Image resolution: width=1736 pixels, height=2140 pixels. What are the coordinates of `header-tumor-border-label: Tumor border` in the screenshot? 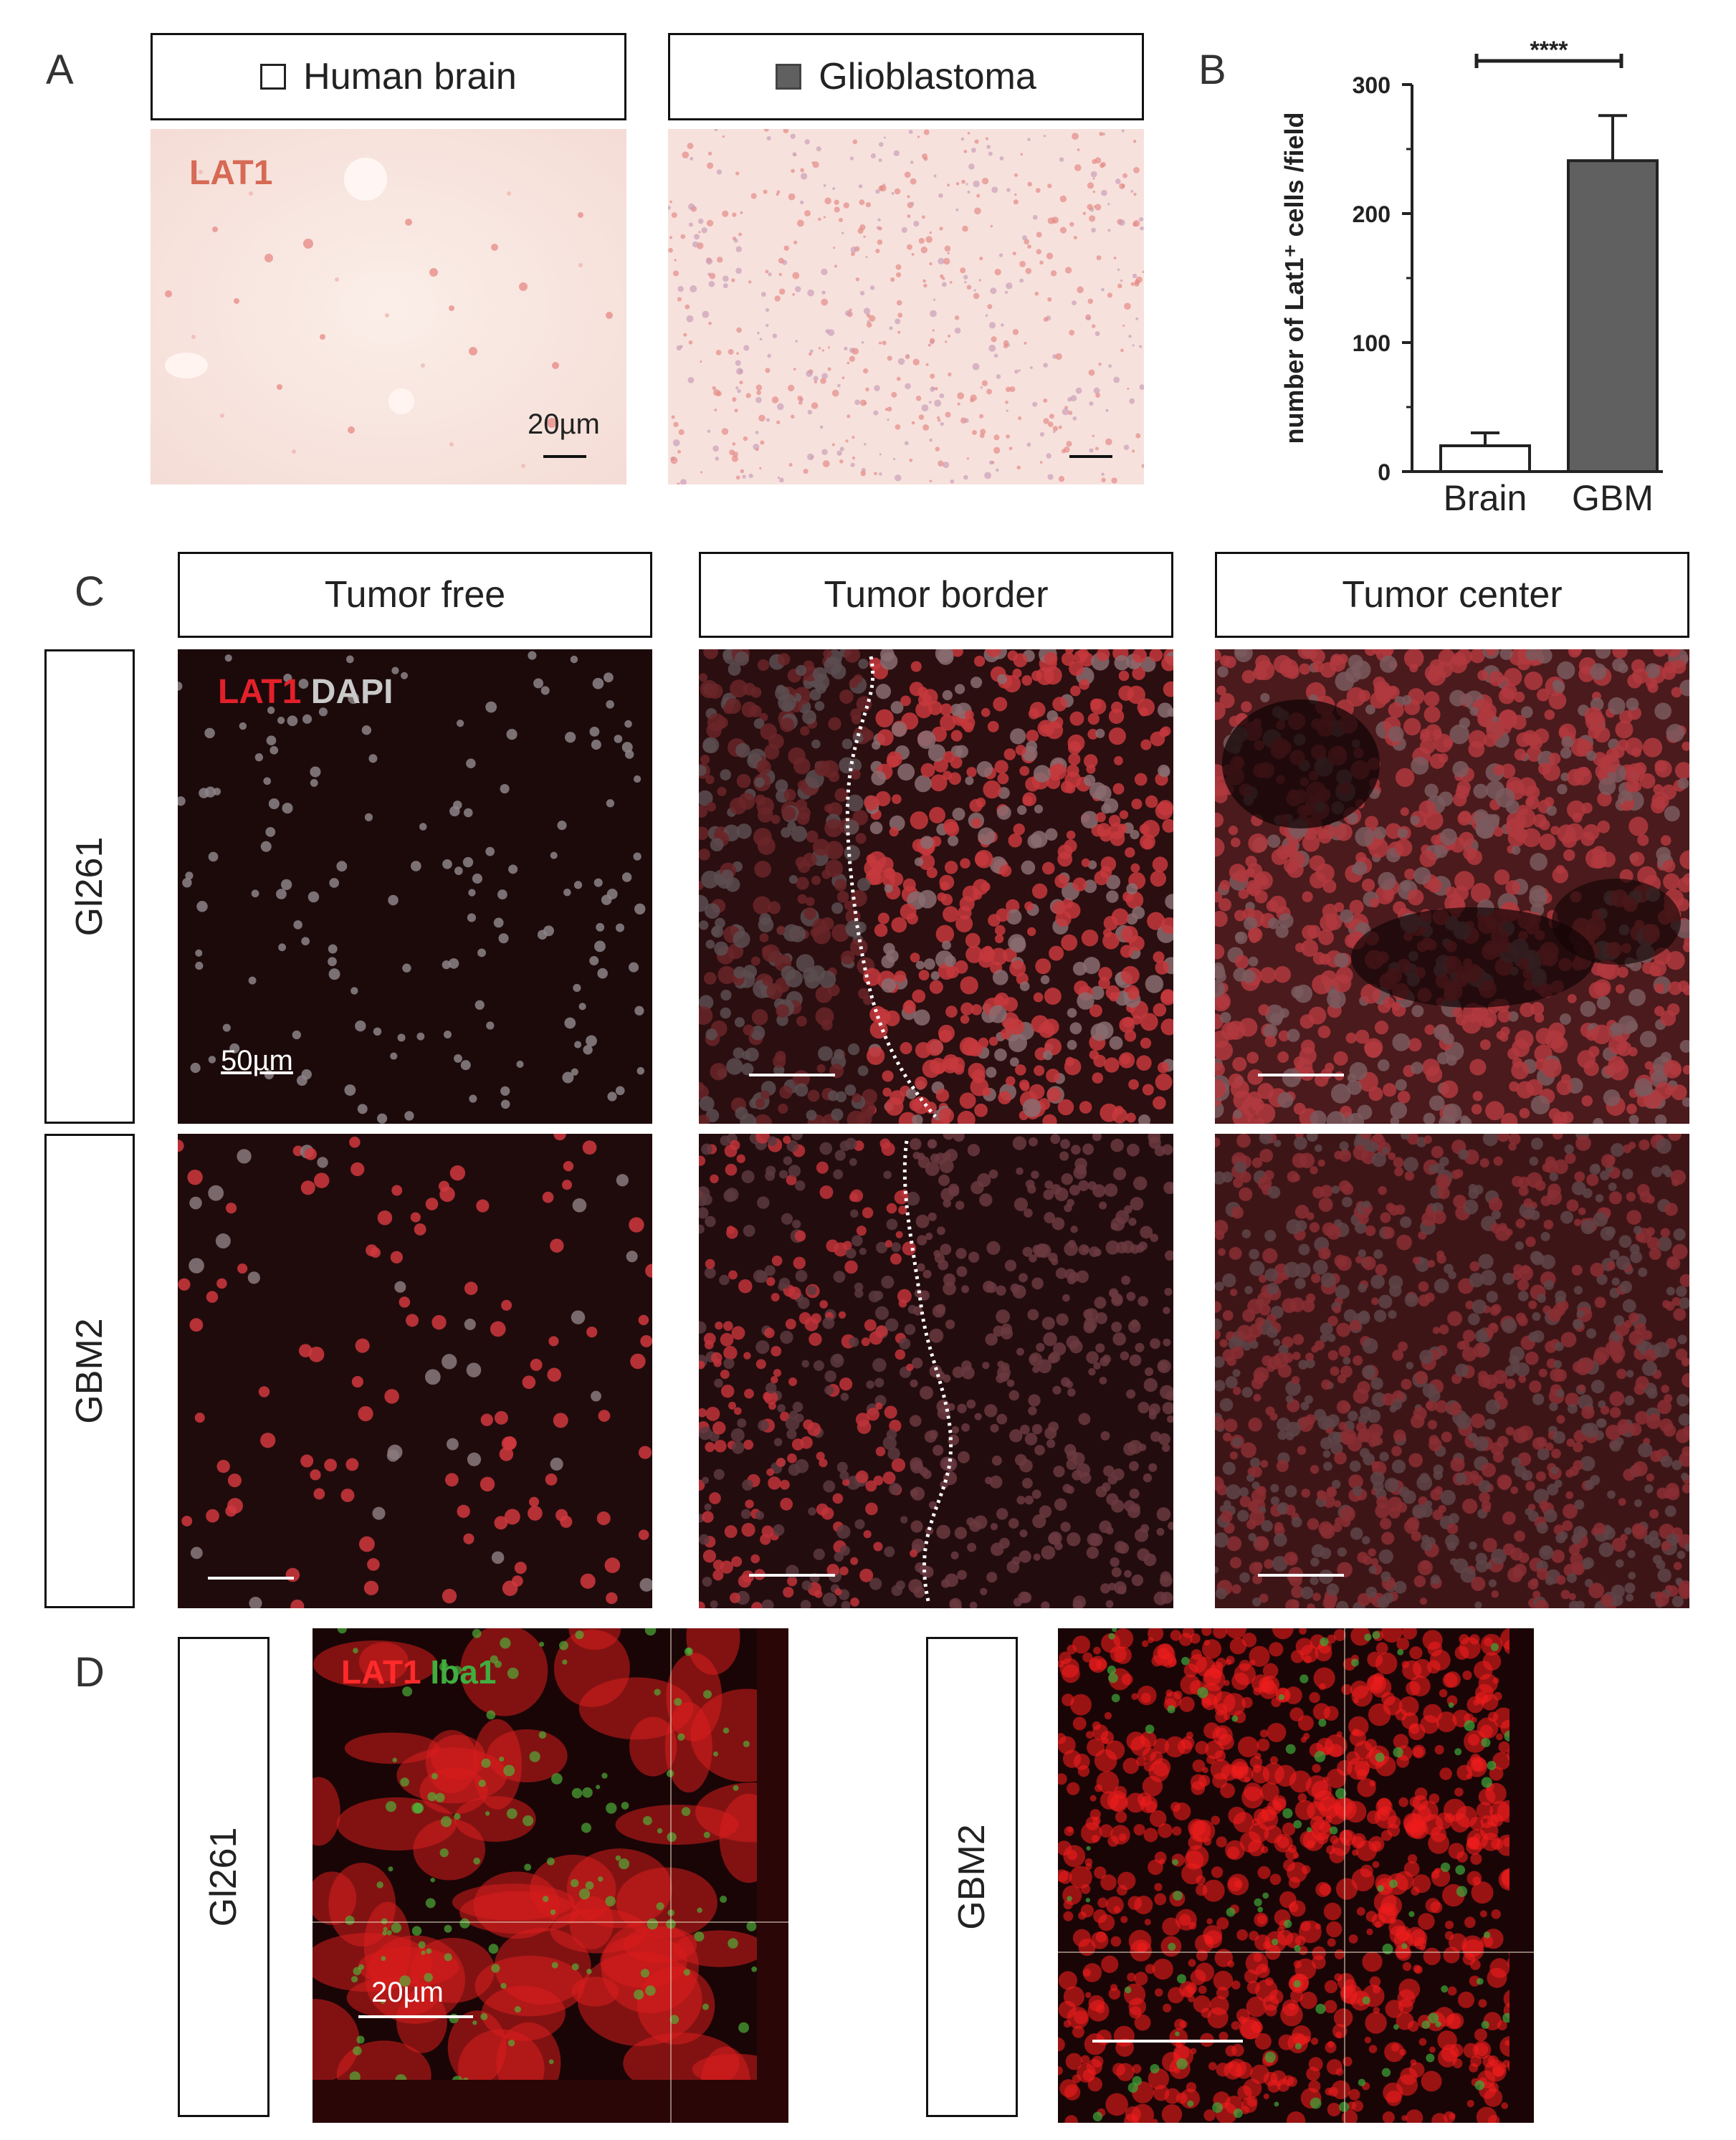 It's located at (936, 595).